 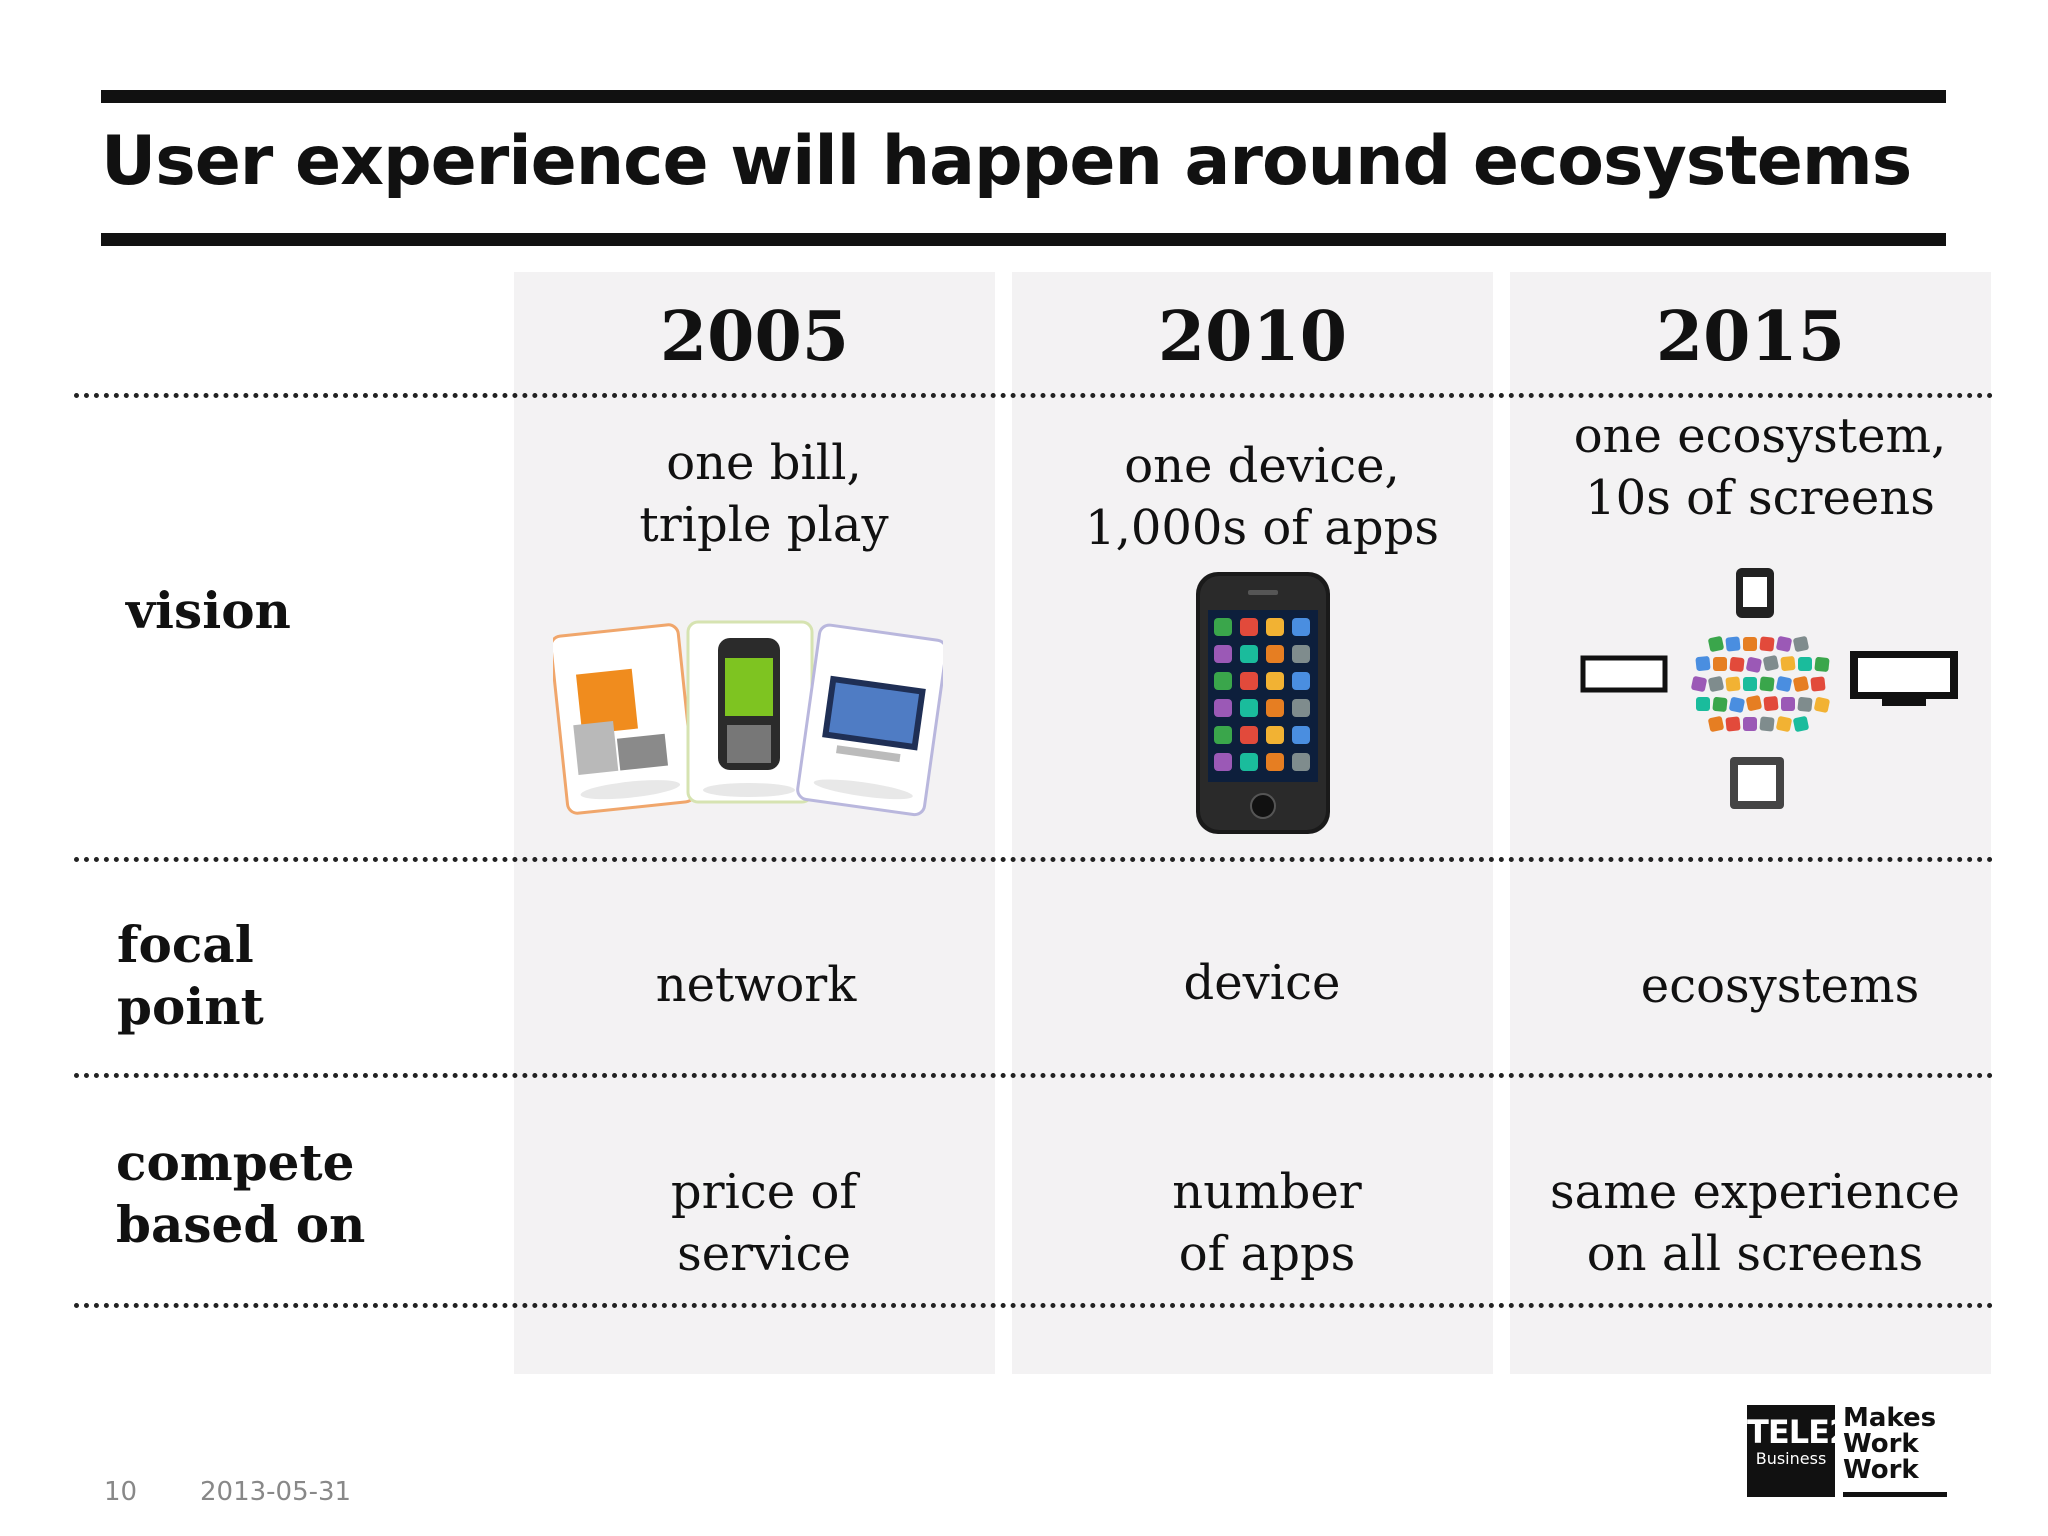 I want to click on focal-2005-text: network, so click(x=756, y=985).